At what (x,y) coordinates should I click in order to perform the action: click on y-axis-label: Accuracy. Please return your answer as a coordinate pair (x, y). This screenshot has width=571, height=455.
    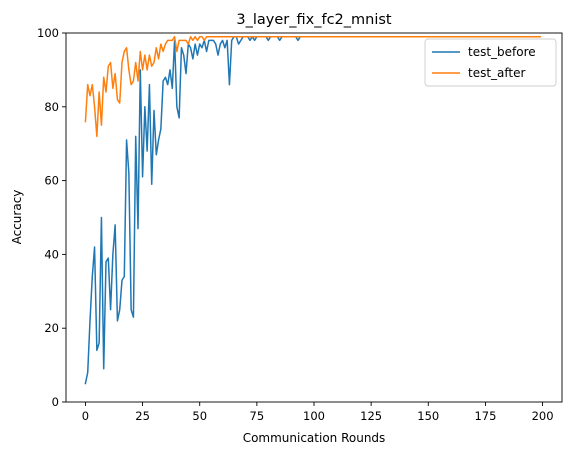
    Looking at the image, I should click on (17, 217).